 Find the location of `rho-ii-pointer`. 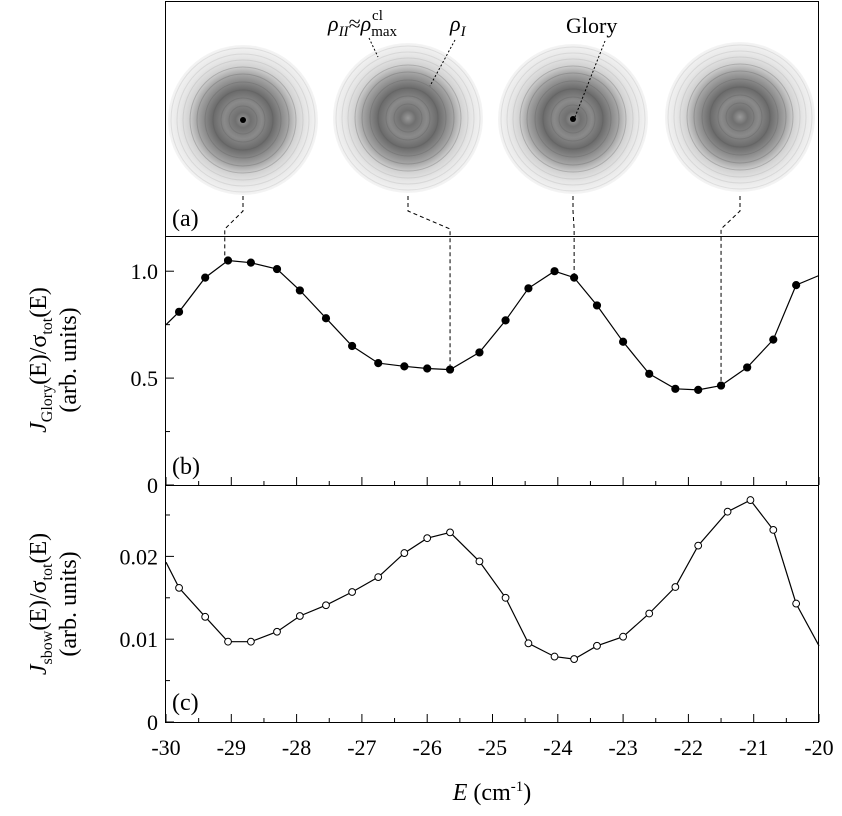

rho-ii-pointer is located at coordinates (373, 47).